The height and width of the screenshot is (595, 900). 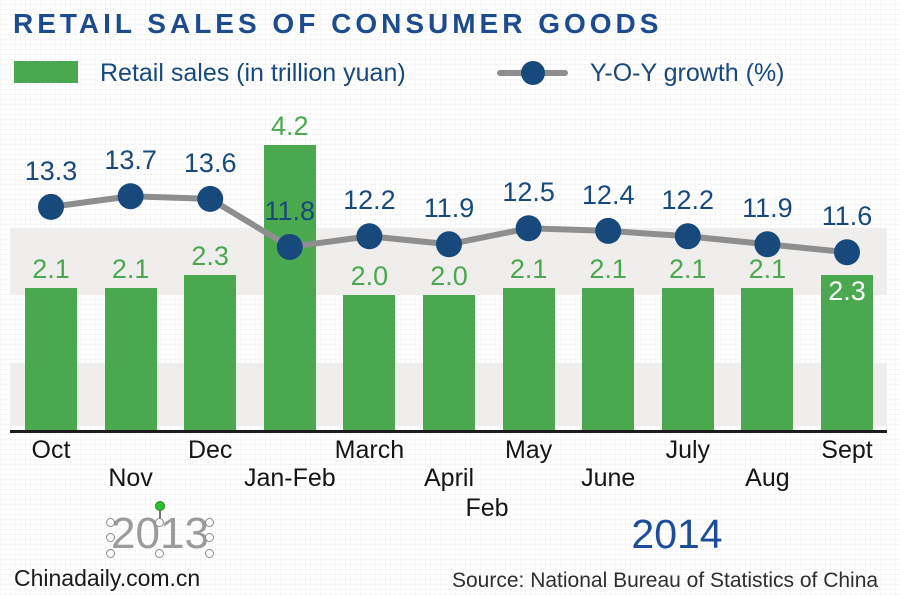 What do you see at coordinates (688, 450) in the screenshot?
I see `x-axis-label: July` at bounding box center [688, 450].